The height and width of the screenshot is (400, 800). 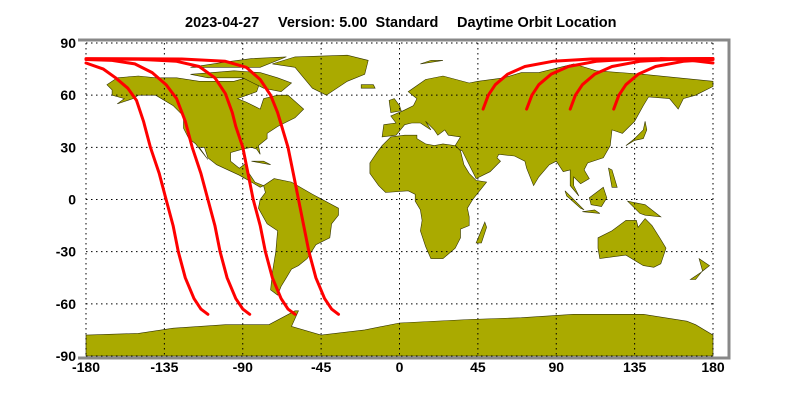 What do you see at coordinates (66, 304) in the screenshot?
I see `y-tick-label: -60` at bounding box center [66, 304].